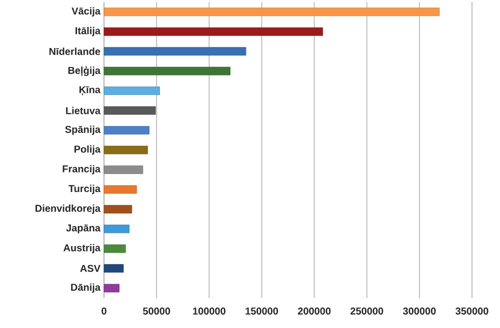 Image resolution: width=500 pixels, height=328 pixels. What do you see at coordinates (209, 311) in the screenshot?
I see `x-tick-label: 100000` at bounding box center [209, 311].